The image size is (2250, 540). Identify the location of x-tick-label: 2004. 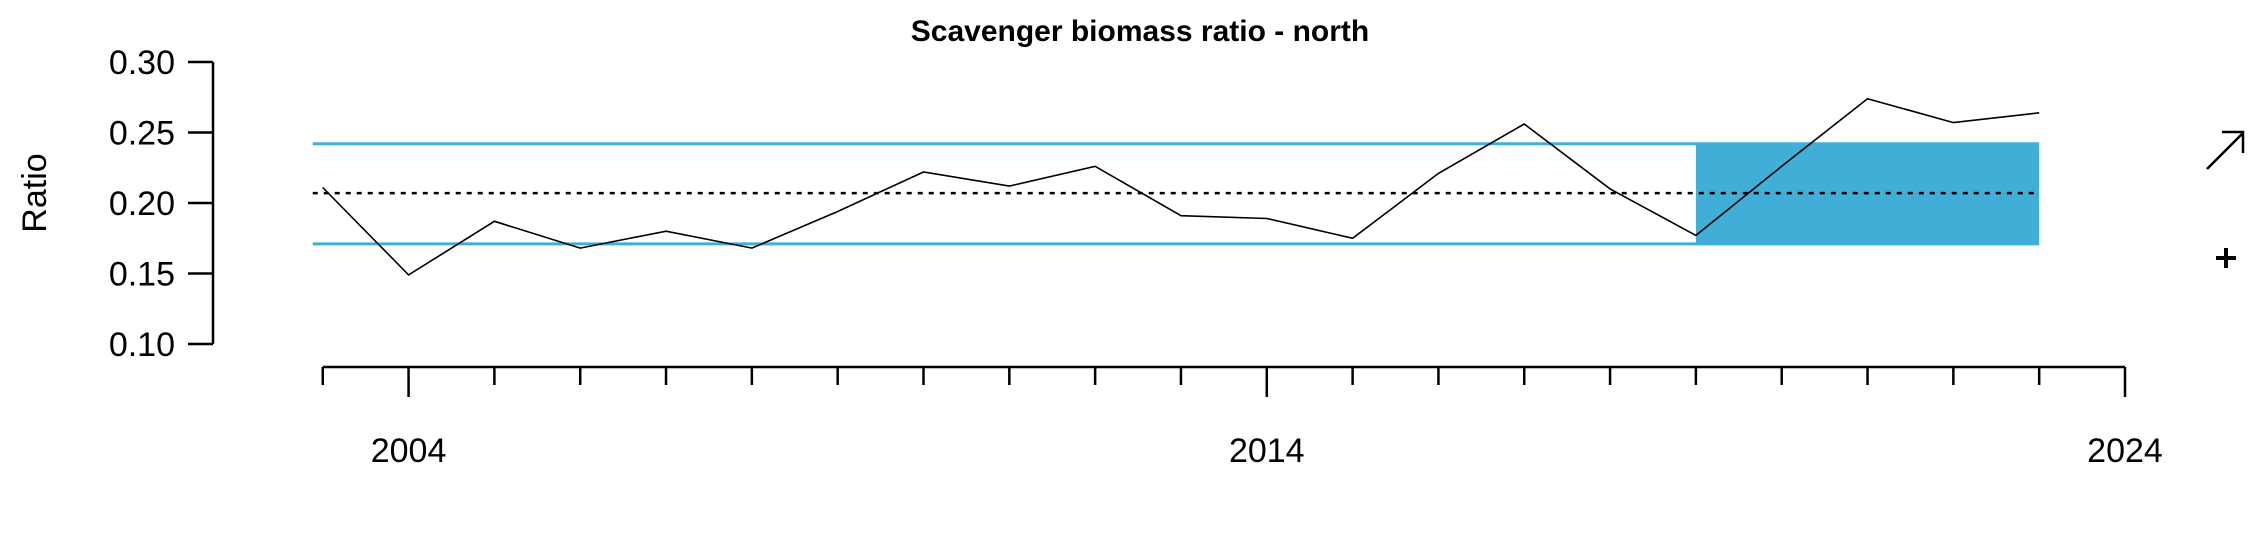
(409, 451).